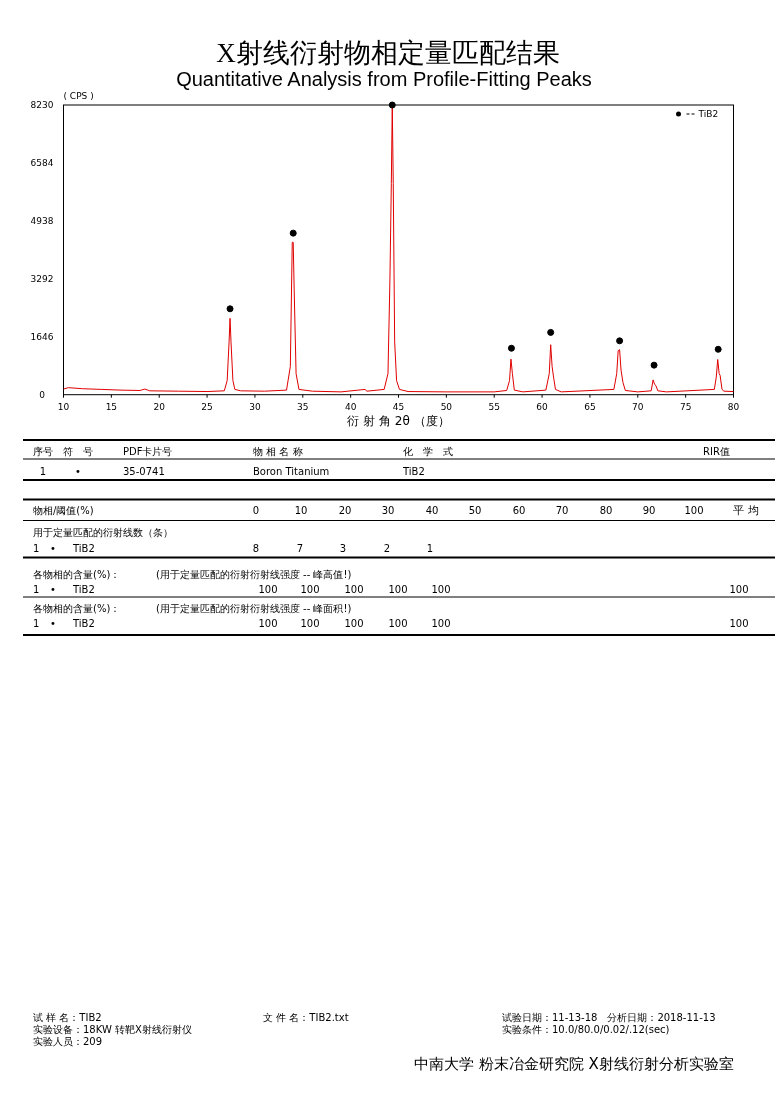 The width and height of the screenshot is (782, 1117). I want to click on text: 平 均, so click(746, 510).